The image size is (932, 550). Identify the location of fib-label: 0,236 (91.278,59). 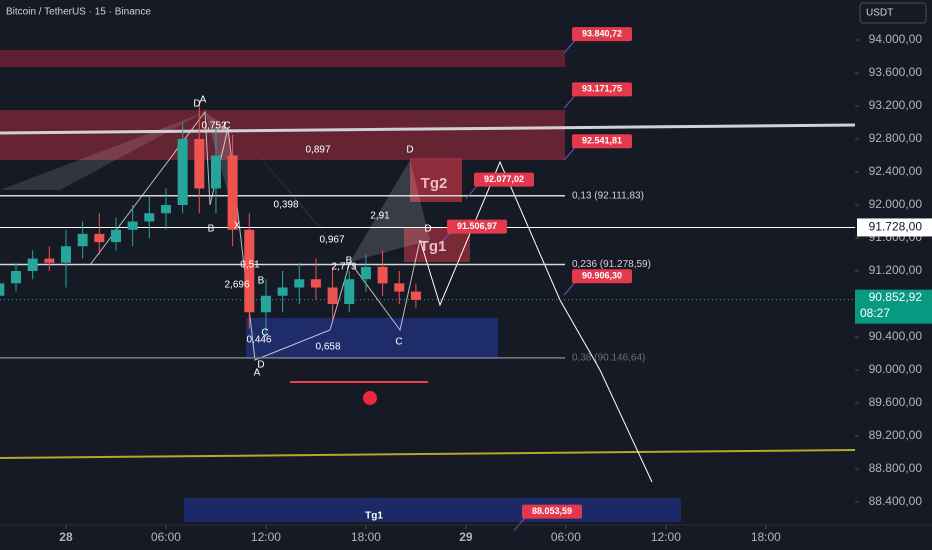
(611, 264).